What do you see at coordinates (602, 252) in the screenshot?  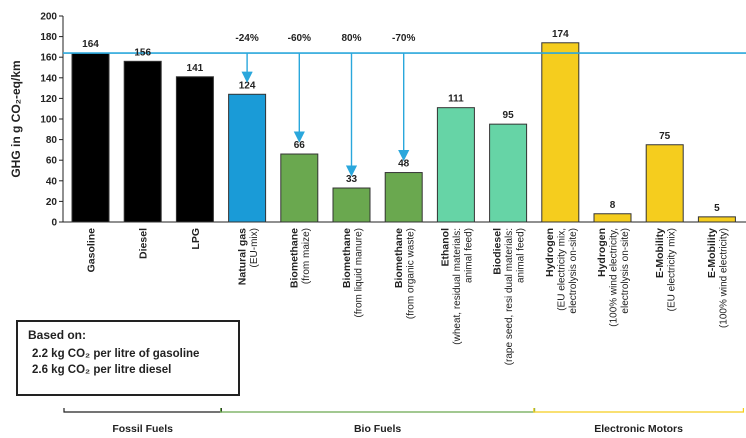 I see `category-label-10: Hydrogen` at bounding box center [602, 252].